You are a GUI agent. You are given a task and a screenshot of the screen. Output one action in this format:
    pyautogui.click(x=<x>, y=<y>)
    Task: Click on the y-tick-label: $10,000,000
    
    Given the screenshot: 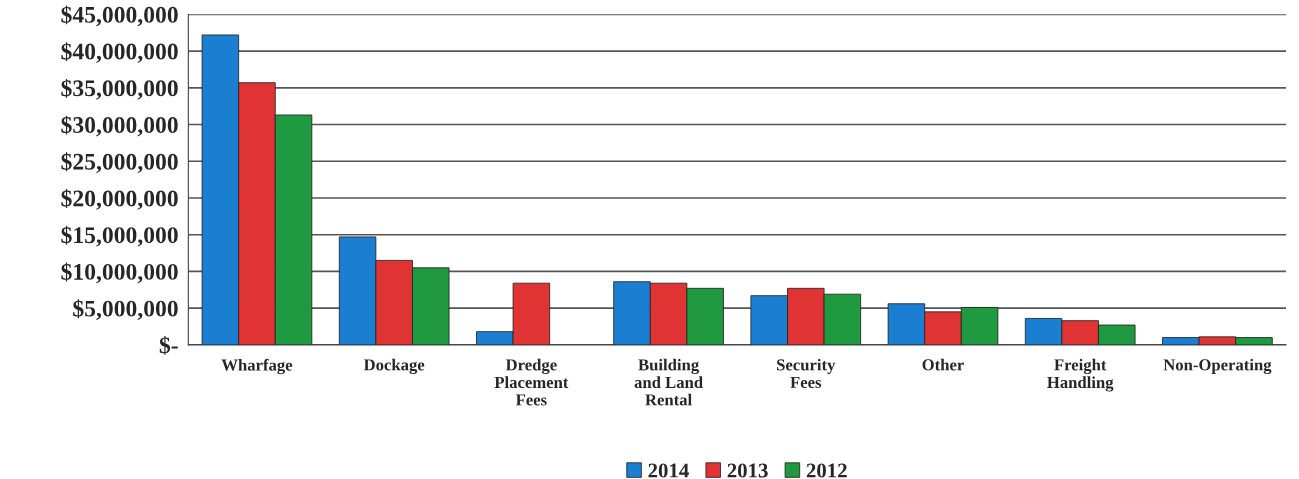 What is the action you would take?
    pyautogui.click(x=119, y=273)
    